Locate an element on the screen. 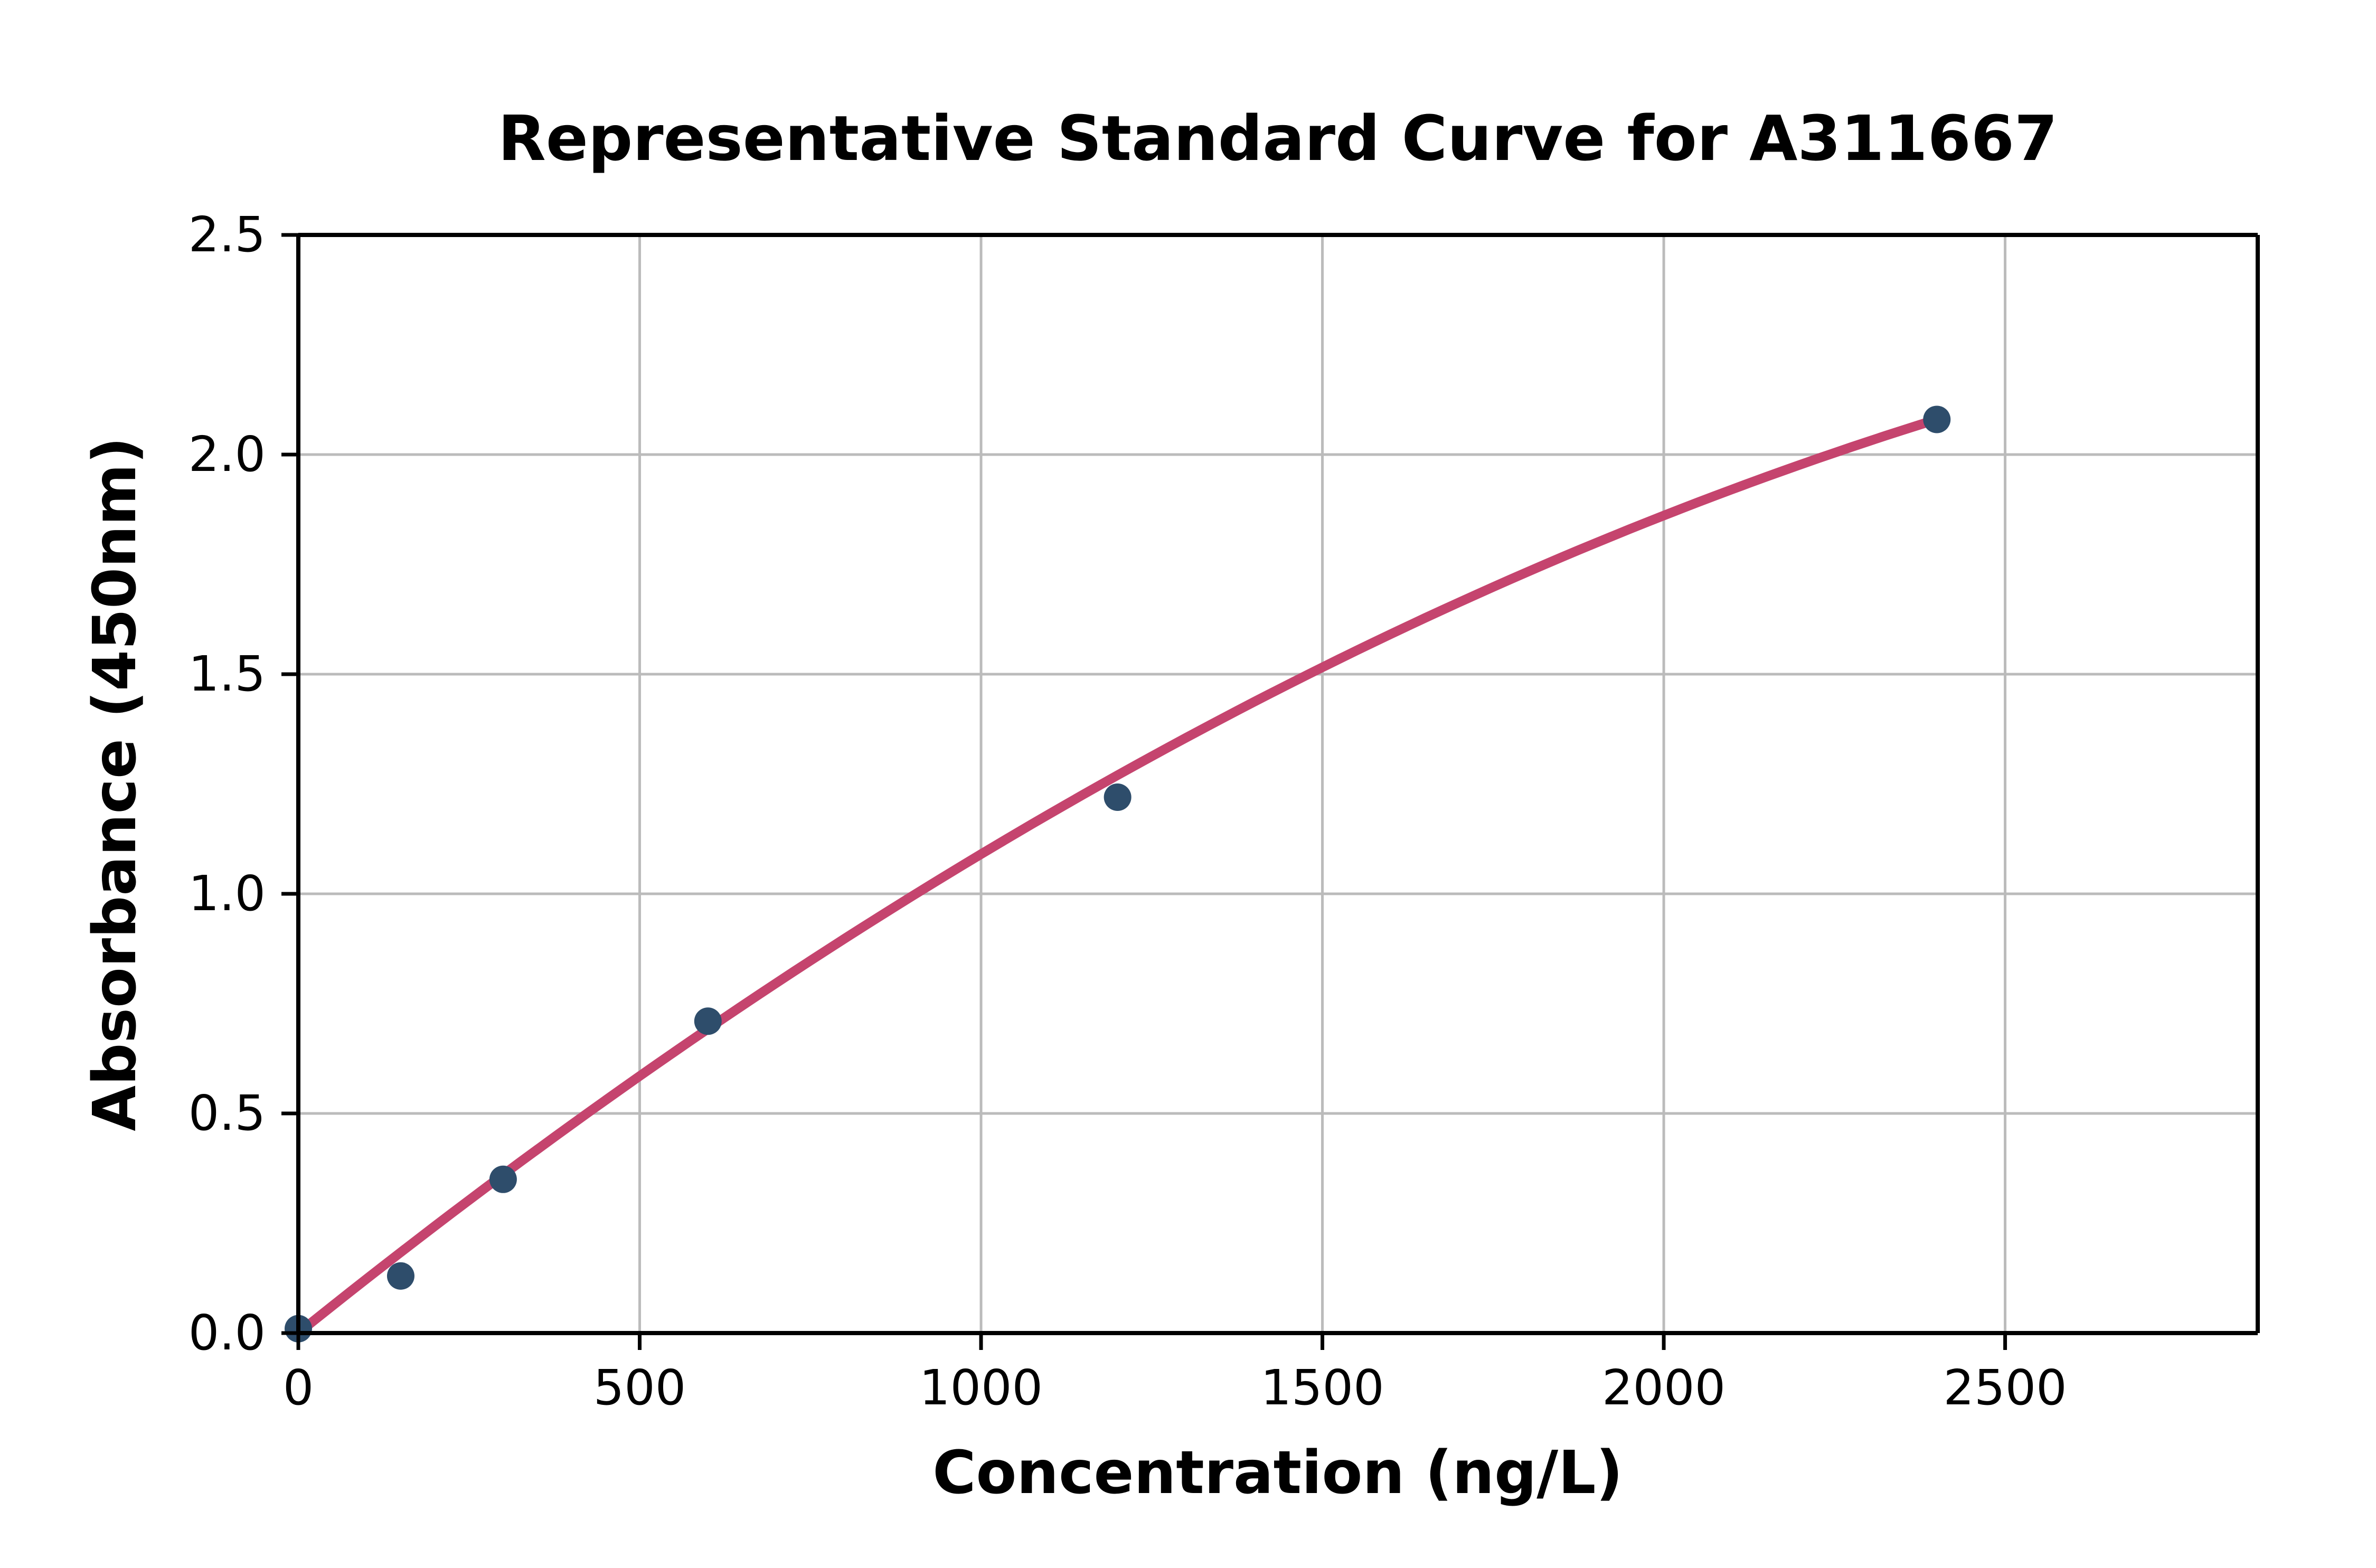  x-tick-label: 0 is located at coordinates (298, 1387).